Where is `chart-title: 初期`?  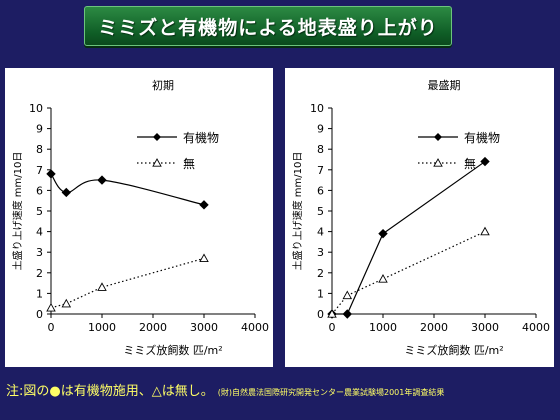 chart-title: 初期 is located at coordinates (163, 85).